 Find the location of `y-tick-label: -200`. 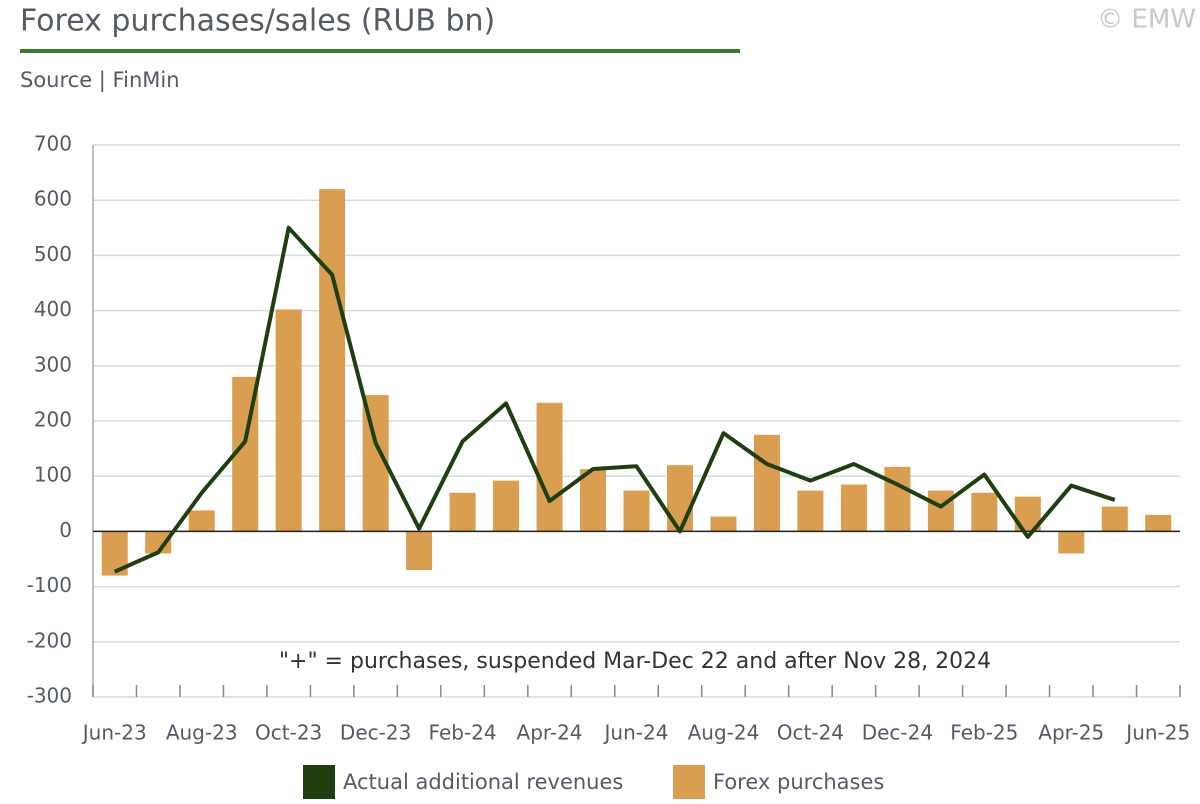

y-tick-label: -200 is located at coordinates (49, 640).